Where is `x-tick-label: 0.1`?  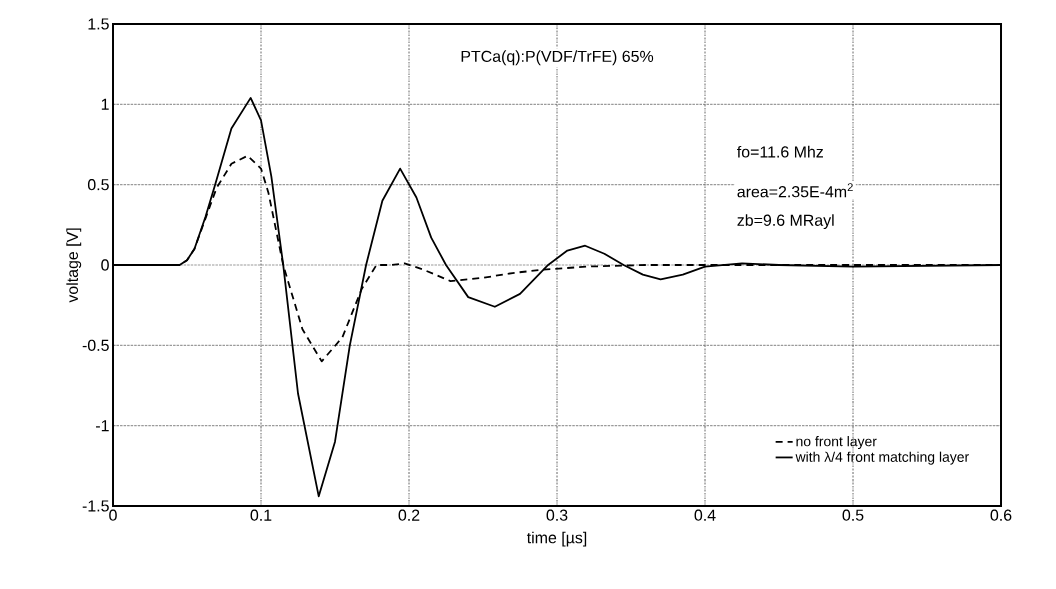
x-tick-label: 0.1 is located at coordinates (261, 515).